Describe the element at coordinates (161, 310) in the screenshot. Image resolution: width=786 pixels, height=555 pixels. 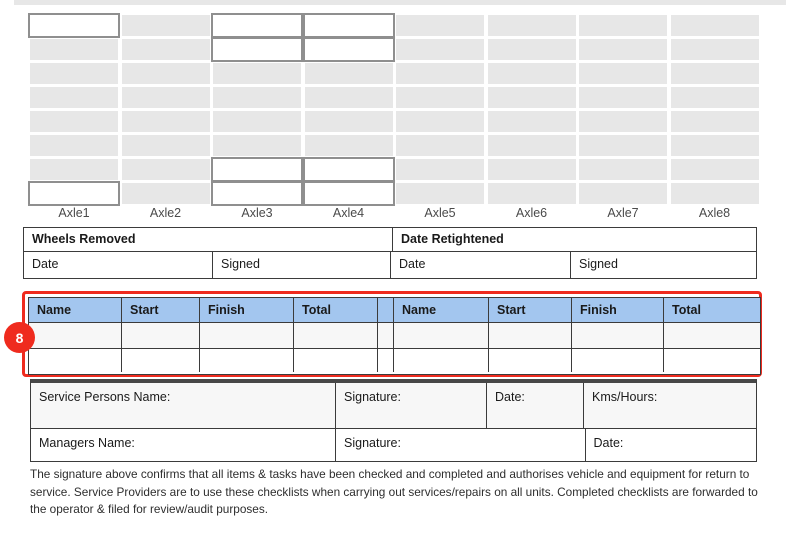
I see `start-header-left: Start` at that location.